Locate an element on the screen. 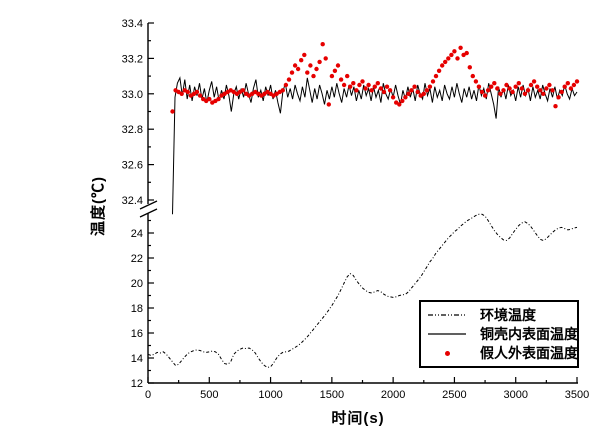 The width and height of the screenshot is (610, 440). legend-label-ambient: 环境温度 is located at coordinates (508, 314).